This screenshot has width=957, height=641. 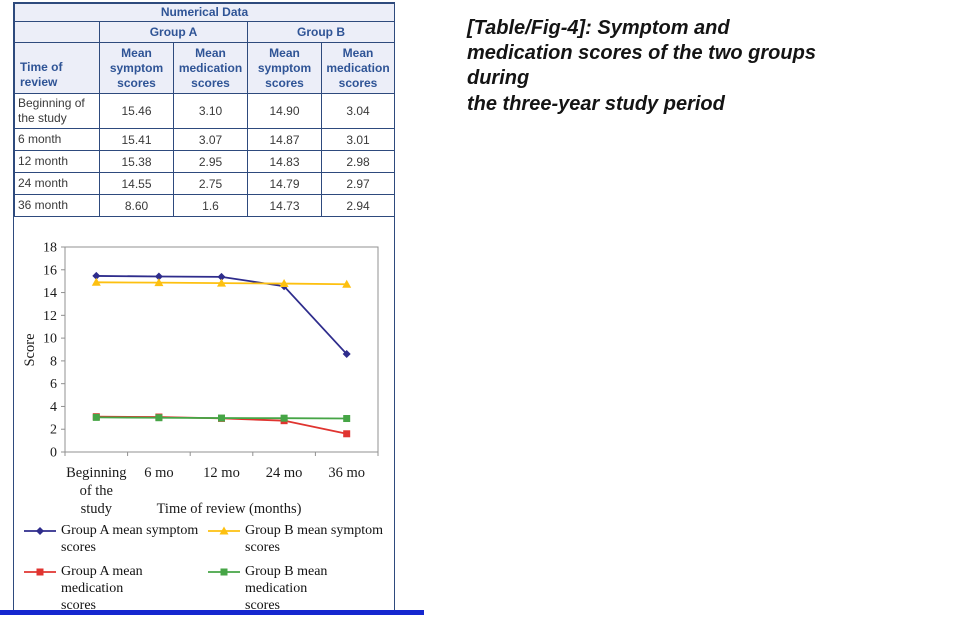 What do you see at coordinates (57, 139) in the screenshot?
I see `row-label: 6 month` at bounding box center [57, 139].